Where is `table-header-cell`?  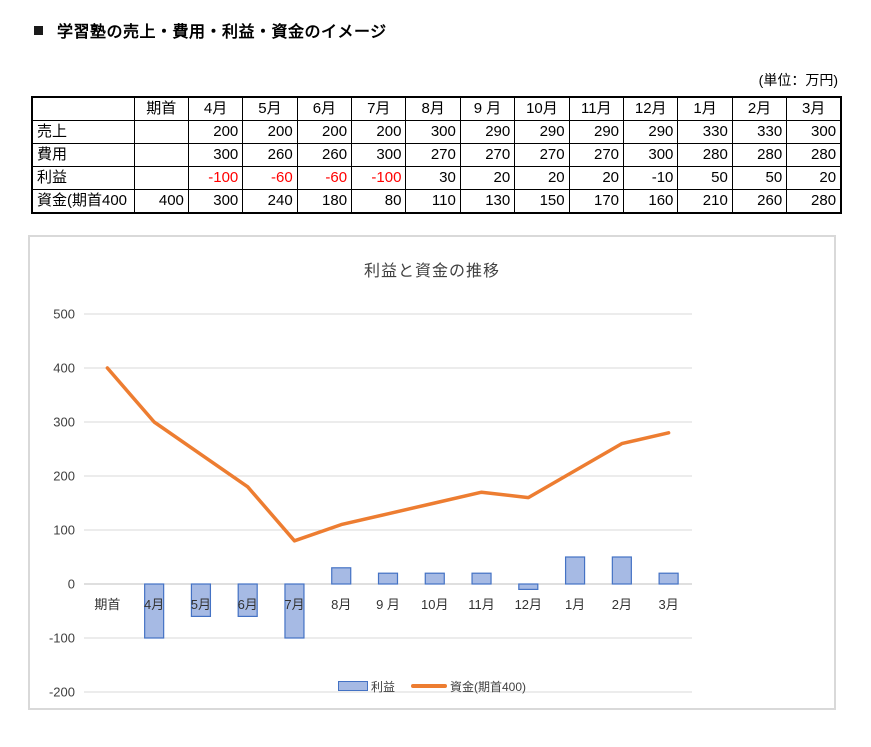
table-header-cell is located at coordinates (83, 108).